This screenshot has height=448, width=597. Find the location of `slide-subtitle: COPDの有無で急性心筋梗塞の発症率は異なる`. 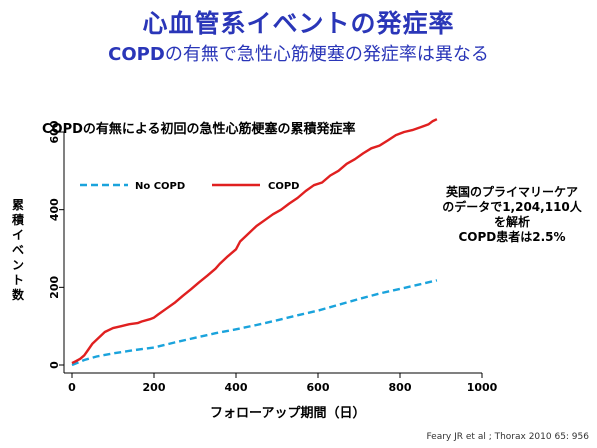

slide-subtitle: COPDの有無で急性心筋梗塞の発症率は異なる is located at coordinates (298, 53).